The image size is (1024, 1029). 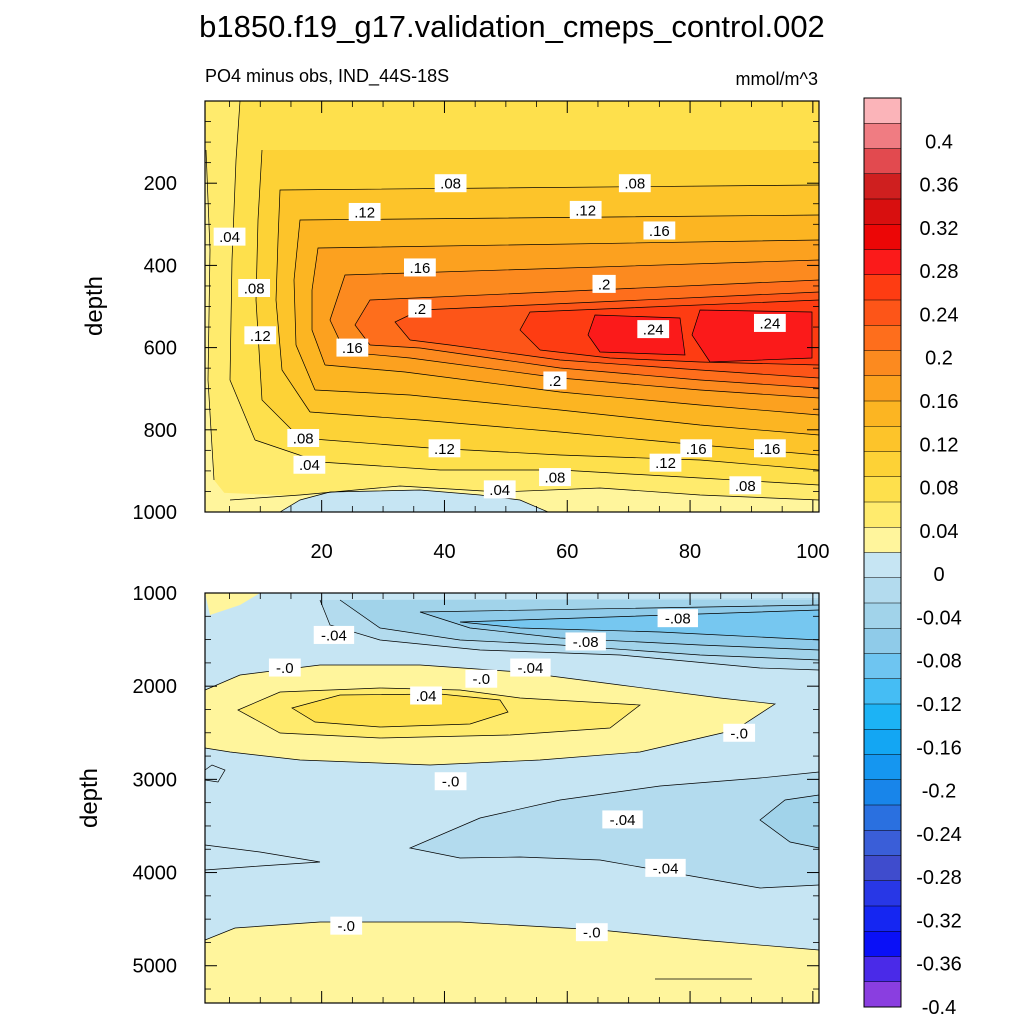 I want to click on contour-label: -.08, so click(x=677, y=618).